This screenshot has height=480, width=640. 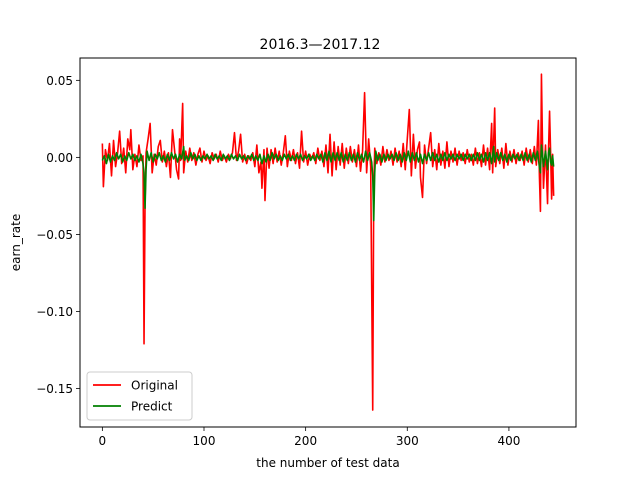 I want to click on legend-box, so click(x=139, y=396).